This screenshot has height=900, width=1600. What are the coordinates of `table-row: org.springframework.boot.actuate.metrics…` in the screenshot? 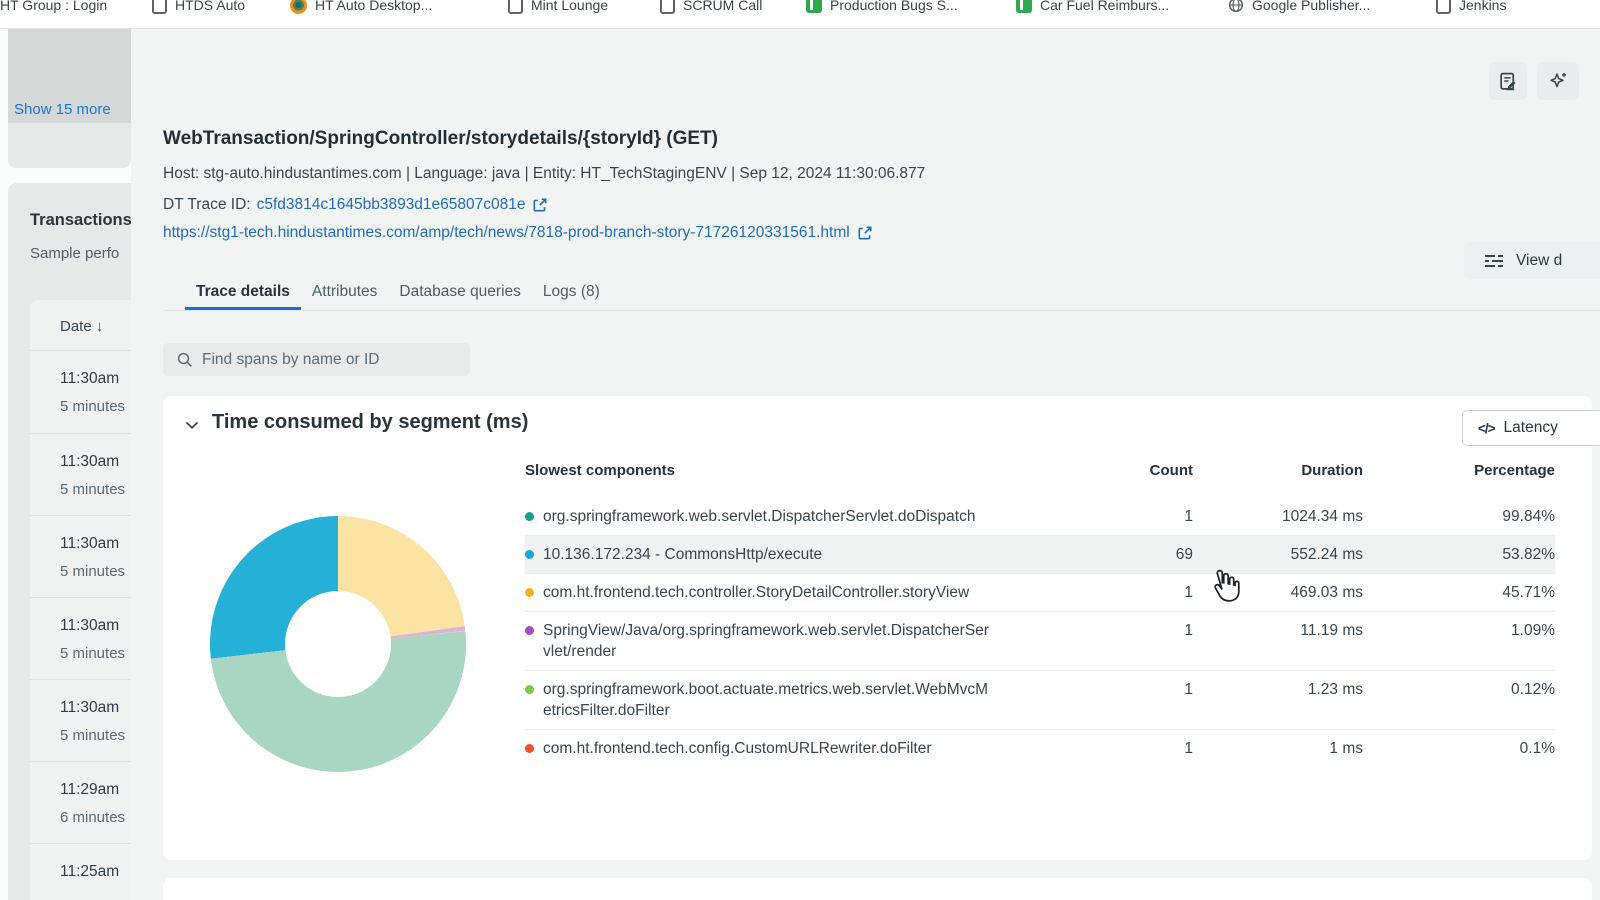 It's located at (1040, 699).